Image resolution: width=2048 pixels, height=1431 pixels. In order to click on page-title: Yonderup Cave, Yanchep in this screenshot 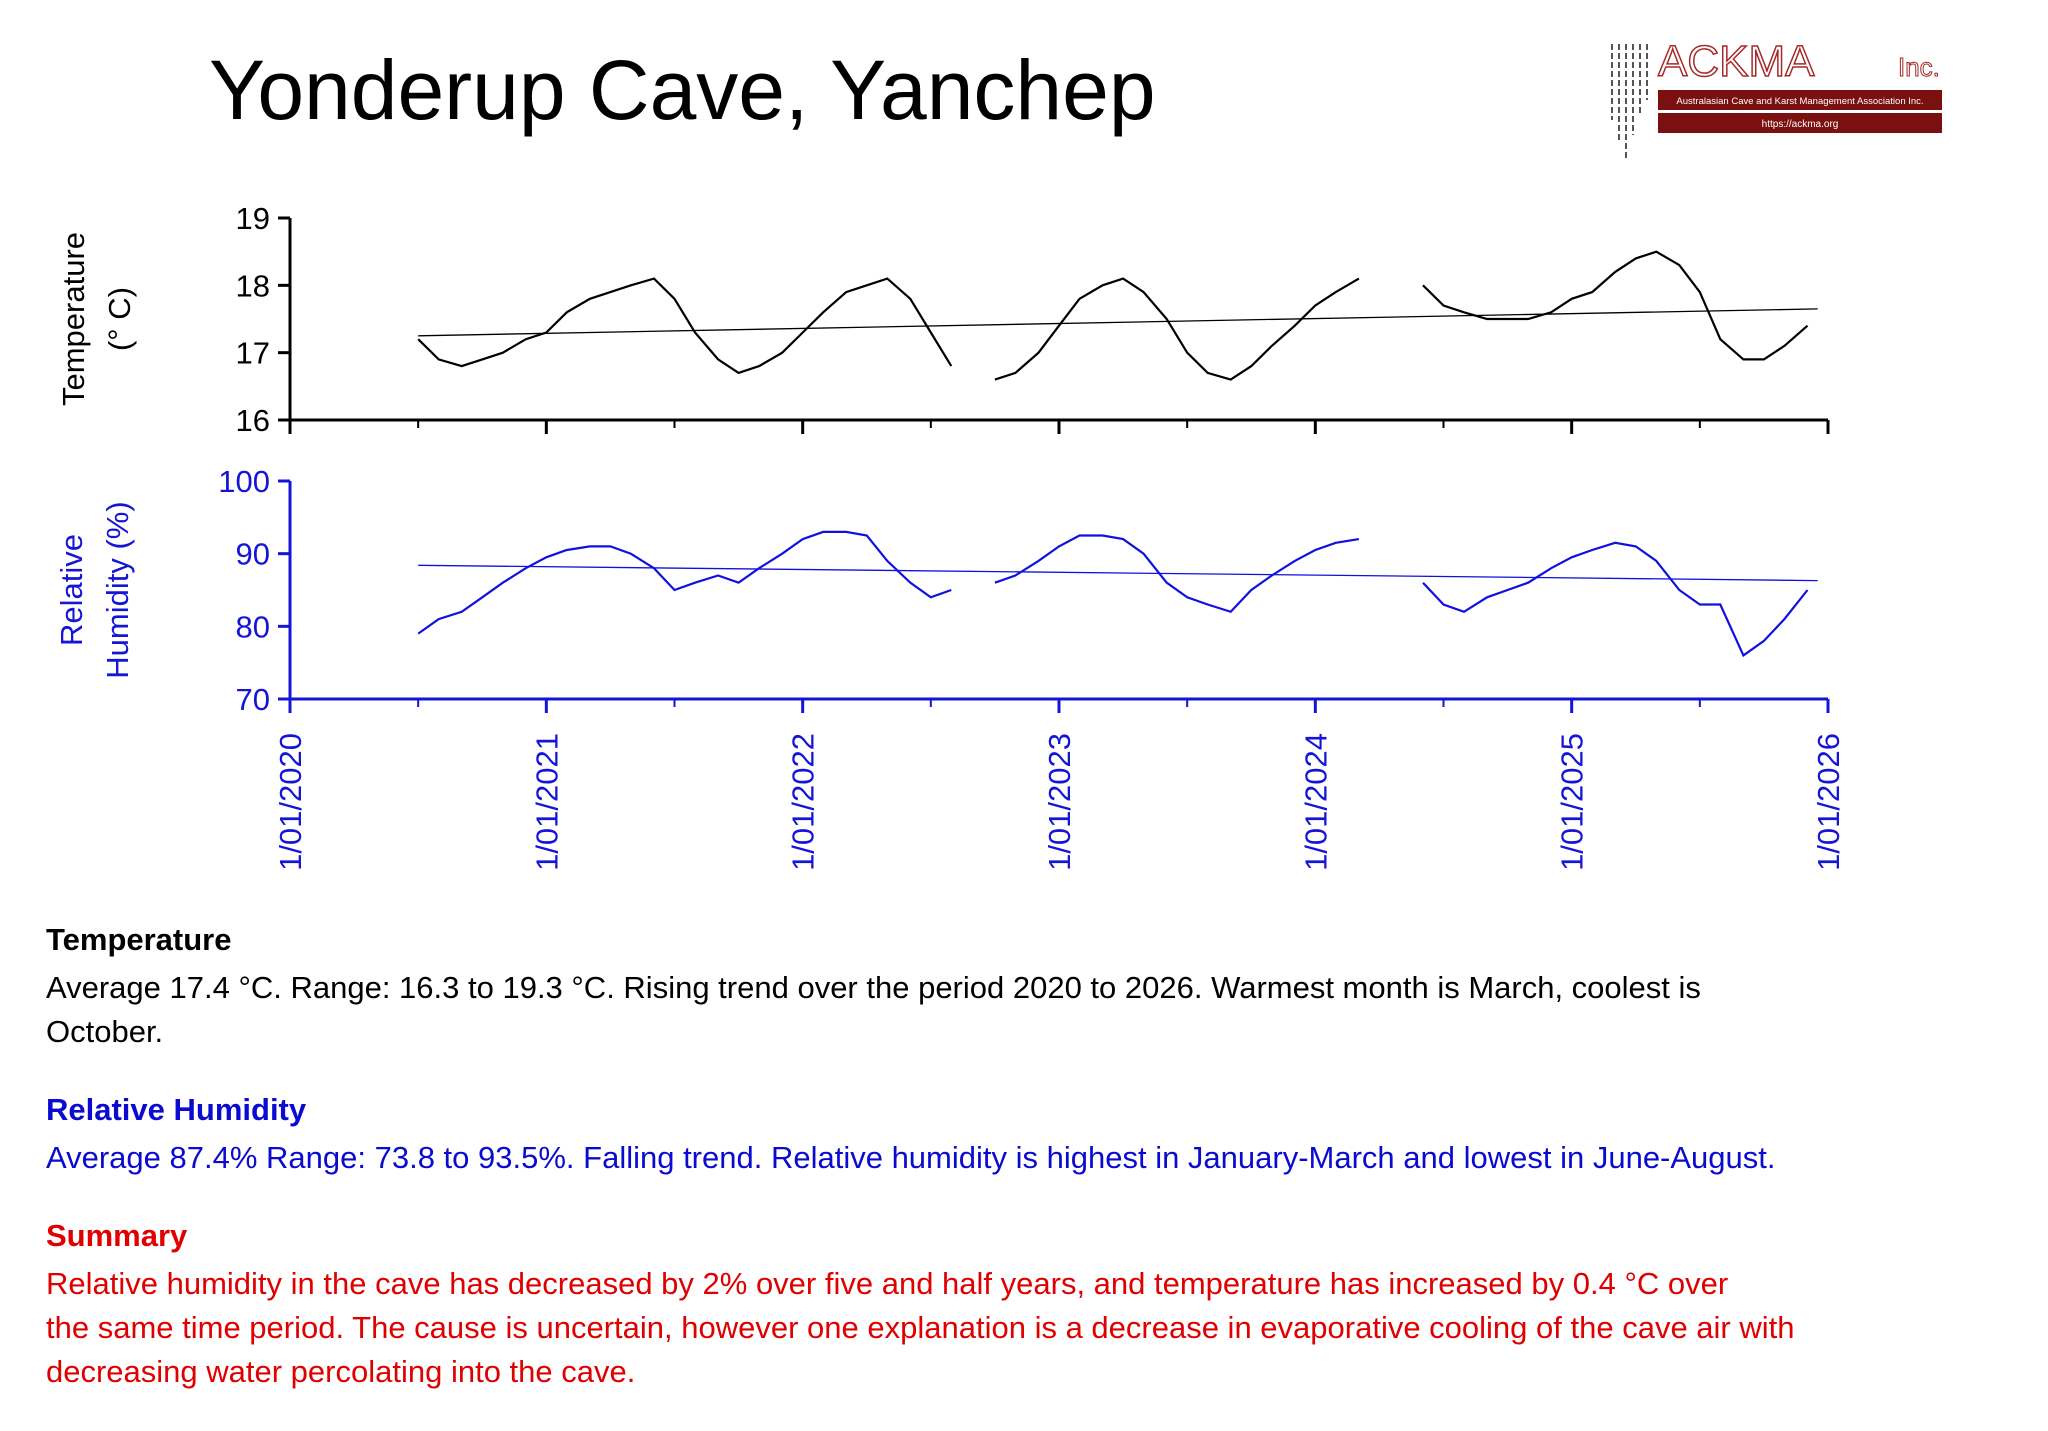, I will do `click(682, 90)`.